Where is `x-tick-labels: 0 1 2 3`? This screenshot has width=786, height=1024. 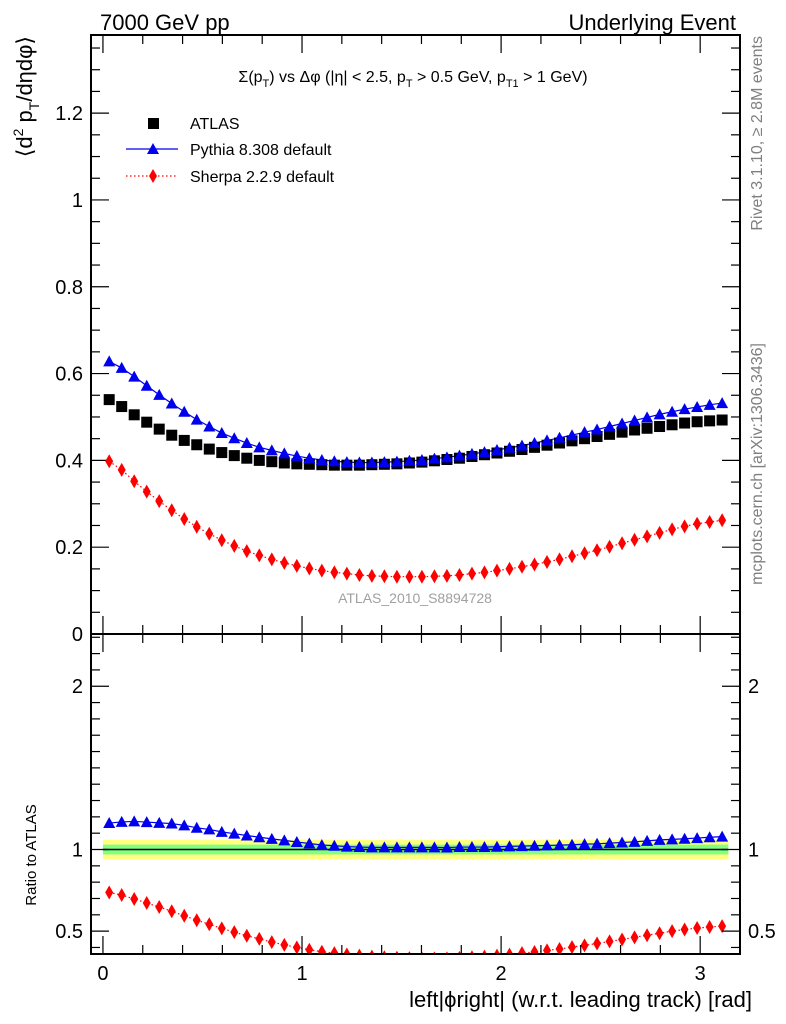
x-tick-labels: 0 1 2 3 is located at coordinates (401, 974).